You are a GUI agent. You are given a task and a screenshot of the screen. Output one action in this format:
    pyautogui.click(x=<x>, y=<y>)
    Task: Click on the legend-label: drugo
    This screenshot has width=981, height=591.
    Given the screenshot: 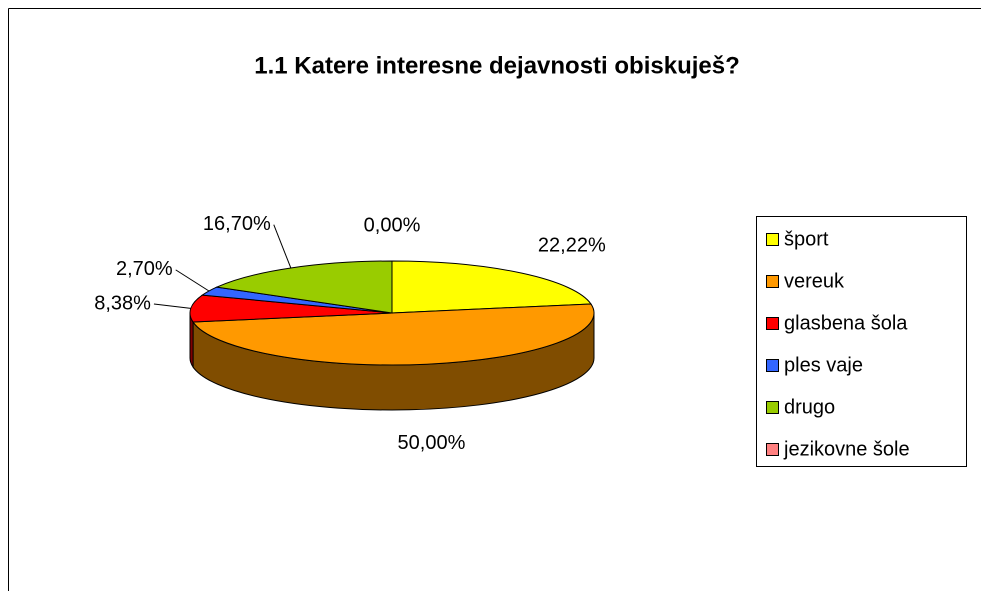 What is the action you would take?
    pyautogui.click(x=809, y=407)
    